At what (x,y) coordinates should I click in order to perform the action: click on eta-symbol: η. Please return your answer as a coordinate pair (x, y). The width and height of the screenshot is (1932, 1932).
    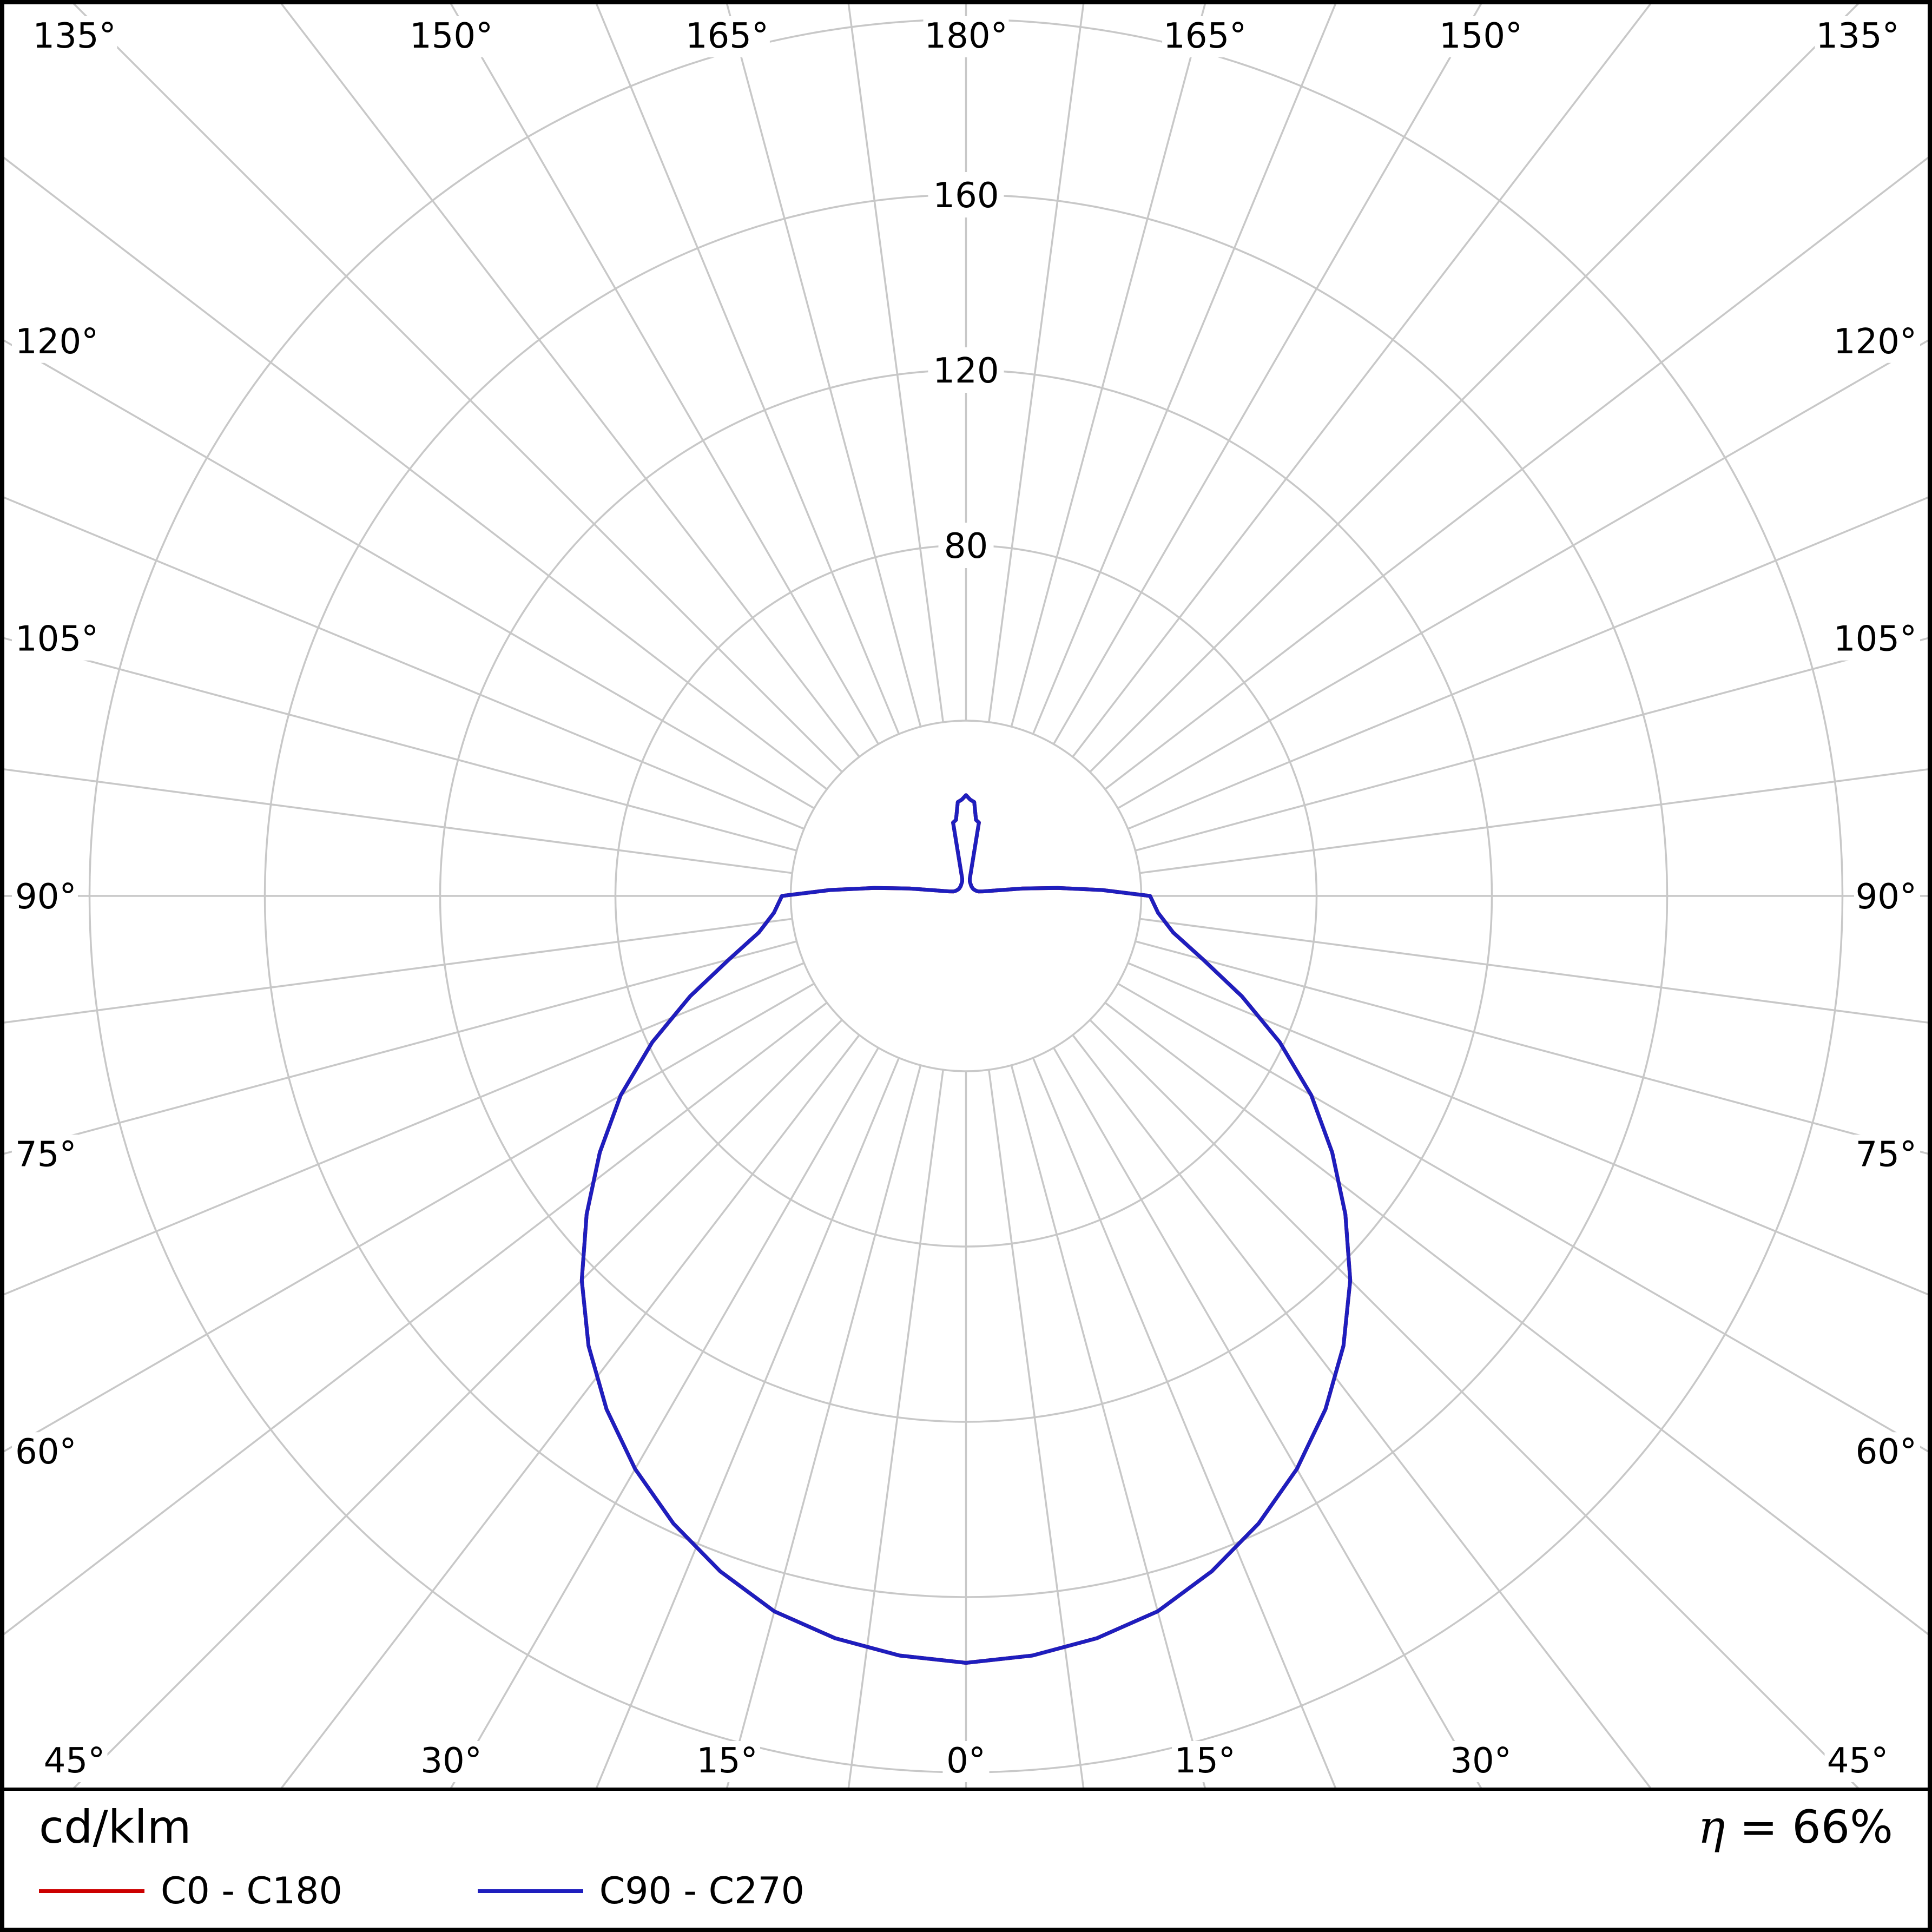
    Looking at the image, I should click on (1711, 1827).